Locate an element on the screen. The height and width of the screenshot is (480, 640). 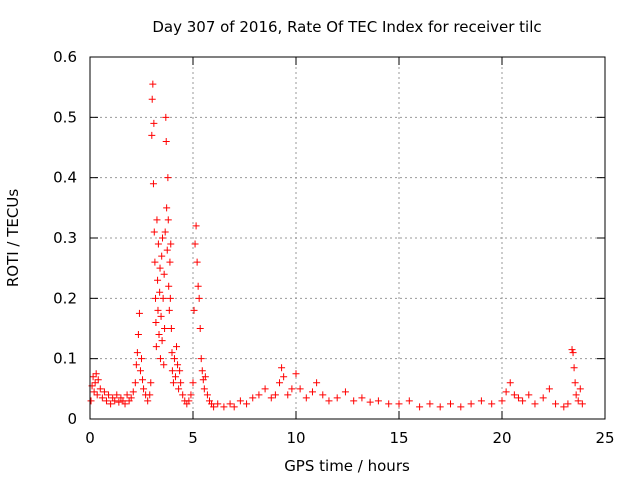
y-axis-label: ROTI / TECUs is located at coordinates (13, 238).